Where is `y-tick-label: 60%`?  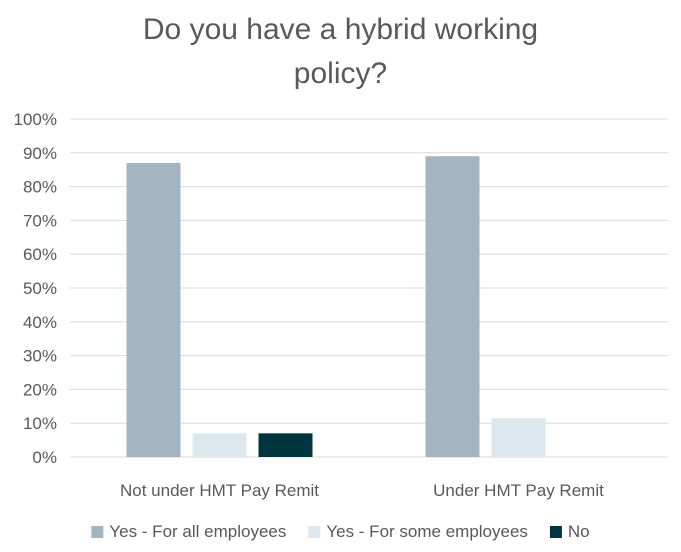
y-tick-label: 60% is located at coordinates (40, 254).